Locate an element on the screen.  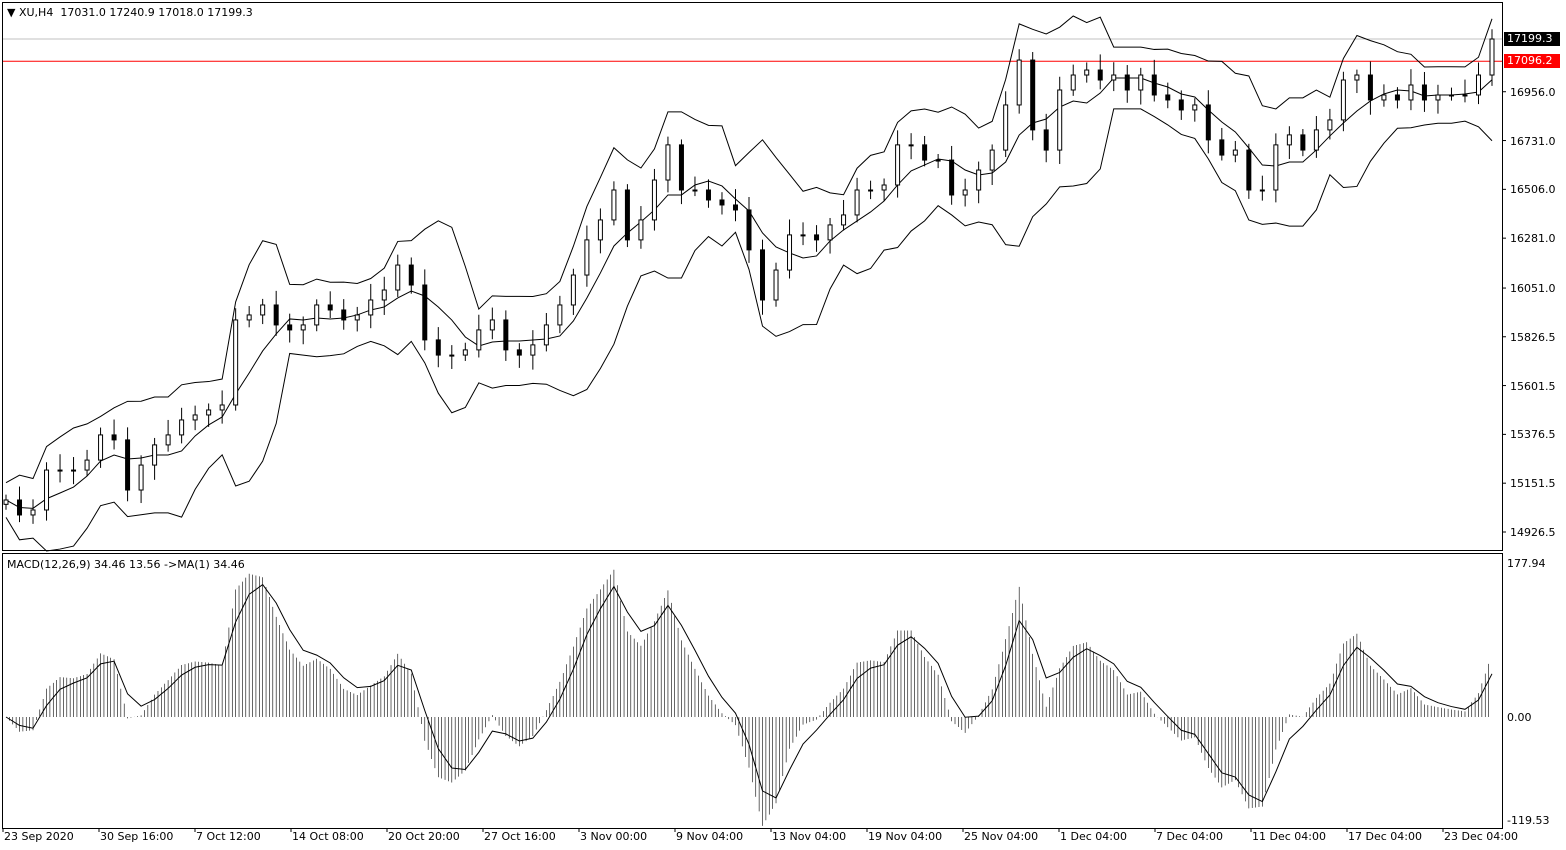
macd-header: MACD(12,26,9) 34.46 13.56 ->MA(1) 34.46 is located at coordinates (126, 564).